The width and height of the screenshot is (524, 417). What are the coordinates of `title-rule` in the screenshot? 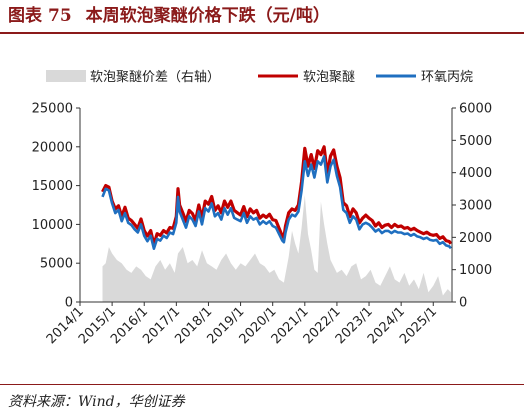 It's located at (262, 33).